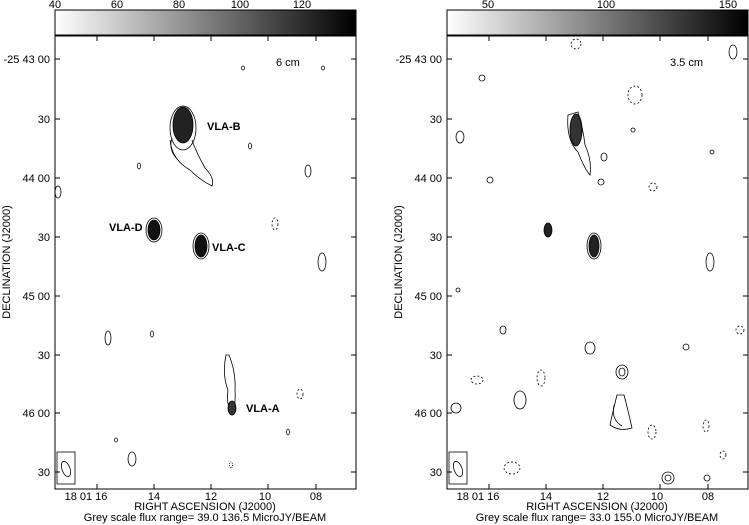 This screenshot has width=749, height=525. What do you see at coordinates (154, 230) in the screenshot?
I see `source-vla-d` at bounding box center [154, 230].